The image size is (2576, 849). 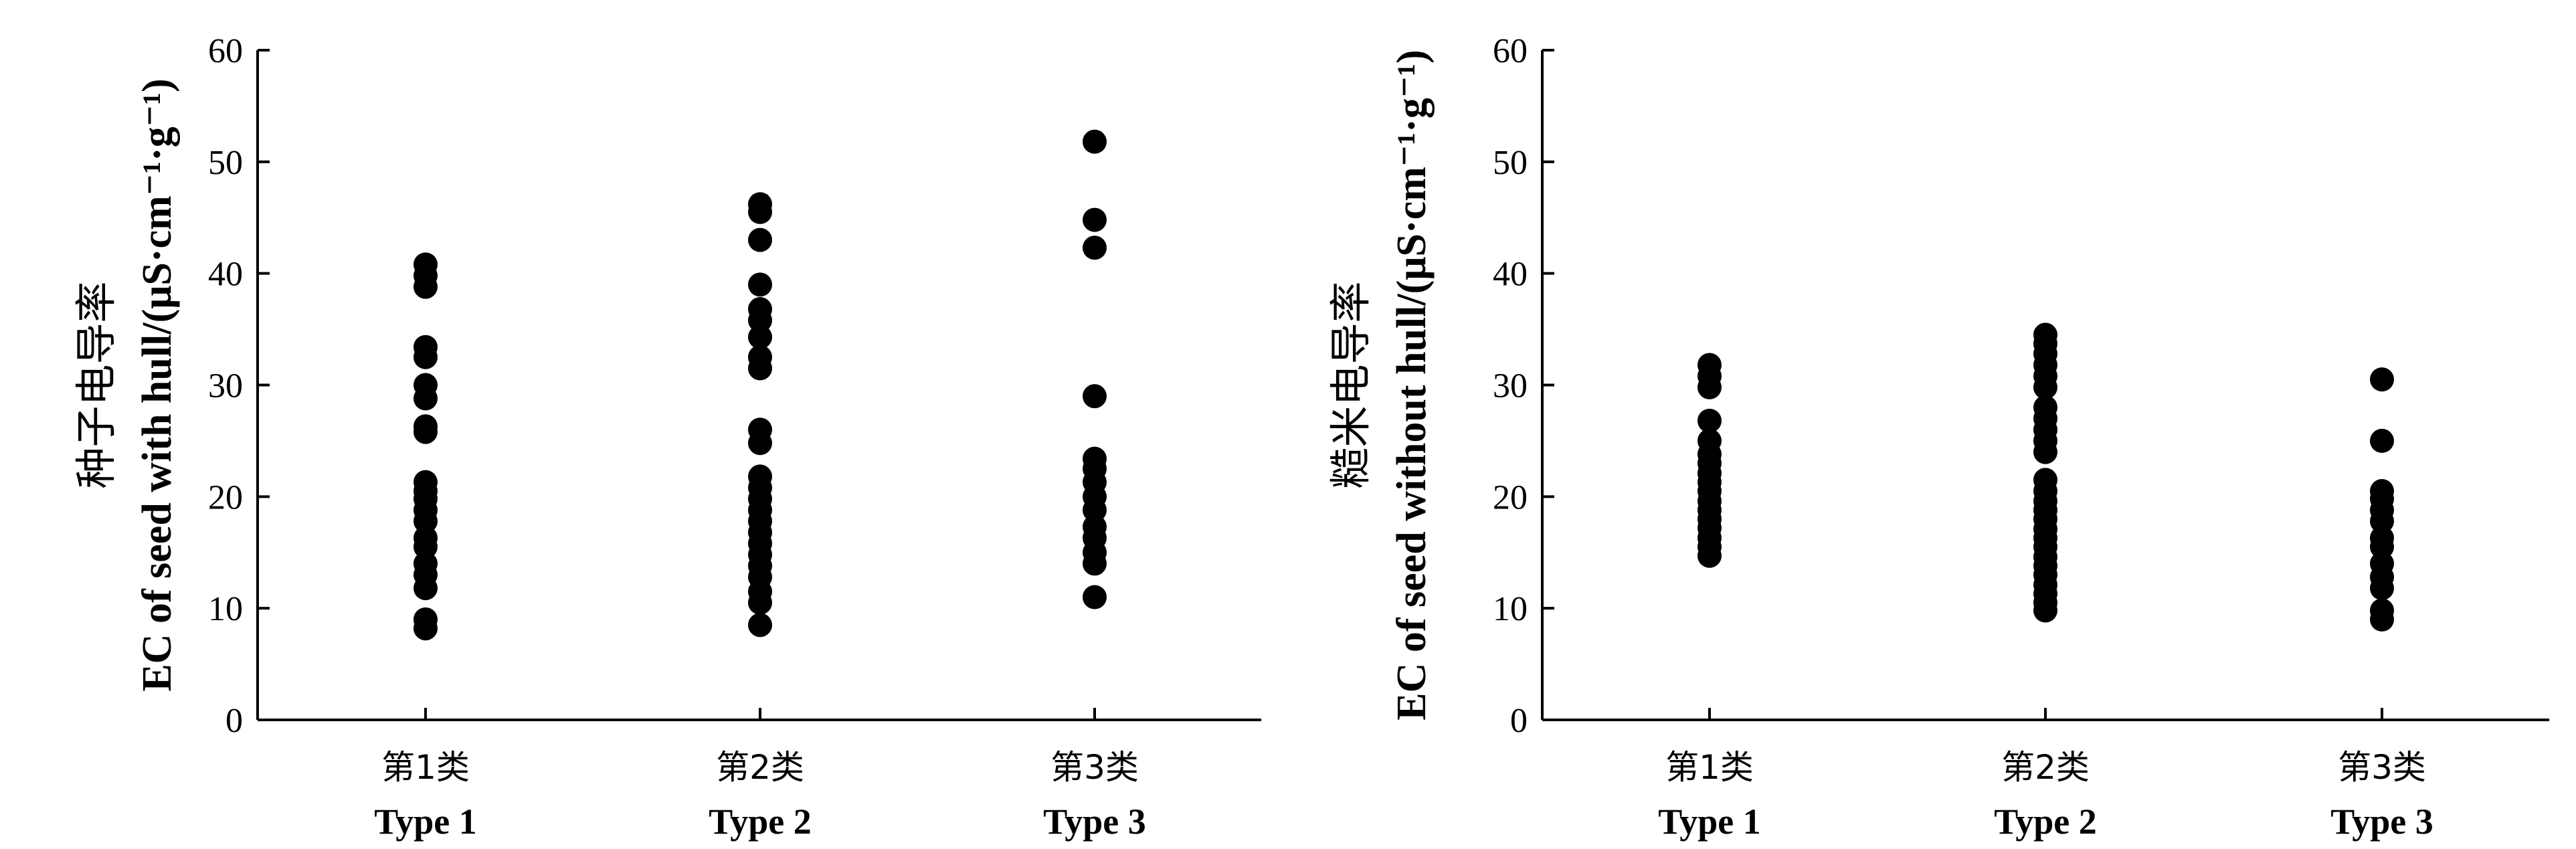 What do you see at coordinates (96, 384) in the screenshot?
I see `y-axis-title-zh: 种子电导率` at bounding box center [96, 384].